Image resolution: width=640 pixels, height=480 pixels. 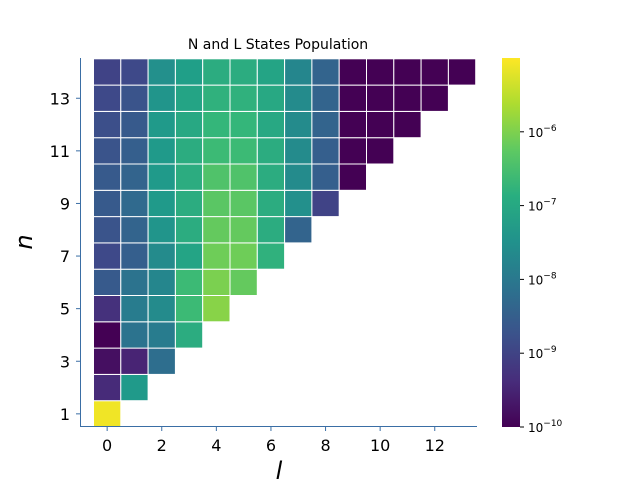 I want to click on colorbar-tick-label: 10⁻⁹, so click(x=542, y=353).